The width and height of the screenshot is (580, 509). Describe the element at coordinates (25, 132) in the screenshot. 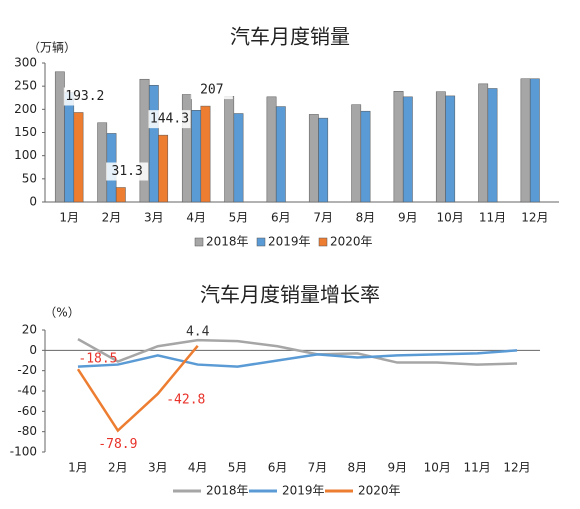

I see `y-tick-label: 150` at that location.